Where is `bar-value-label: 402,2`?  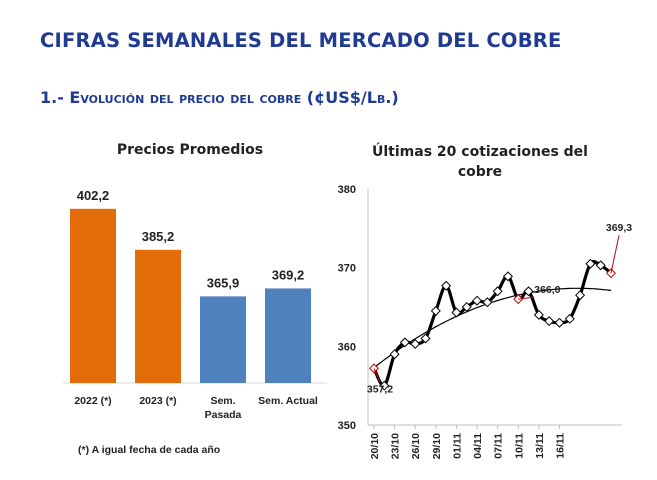
bar-value-label: 402,2 is located at coordinates (93, 195).